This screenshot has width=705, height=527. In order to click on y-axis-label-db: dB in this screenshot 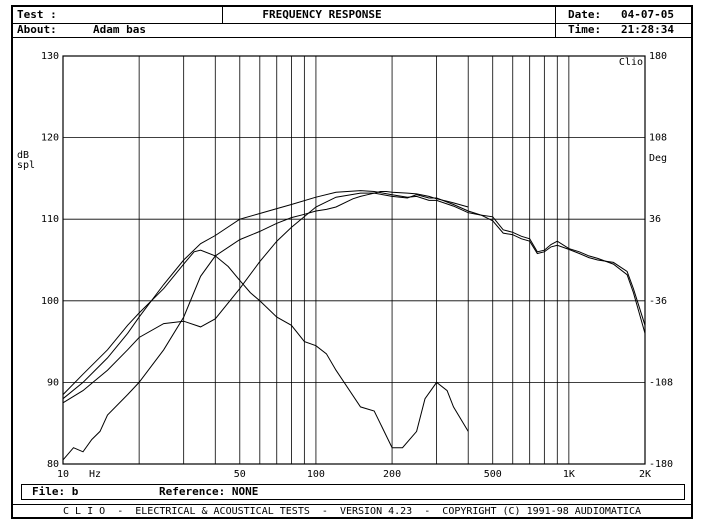, I will do `click(23, 155)`.